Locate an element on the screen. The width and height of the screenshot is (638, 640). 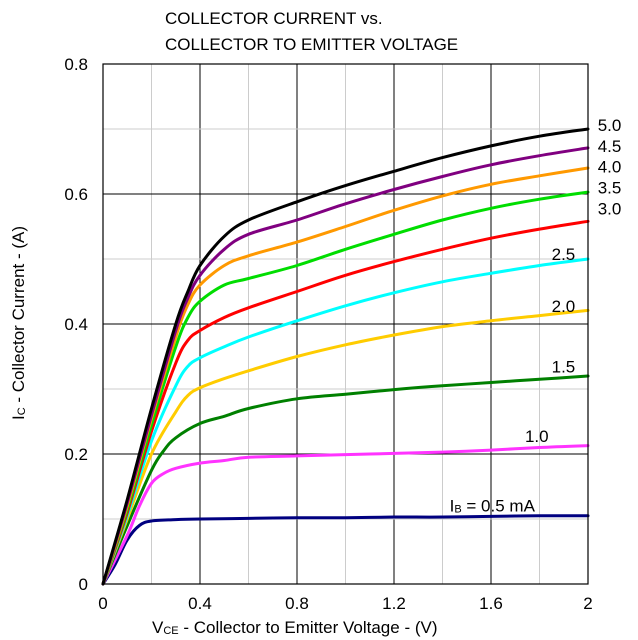
series-label-ib-2-5: 2.5 is located at coordinates (564, 254).